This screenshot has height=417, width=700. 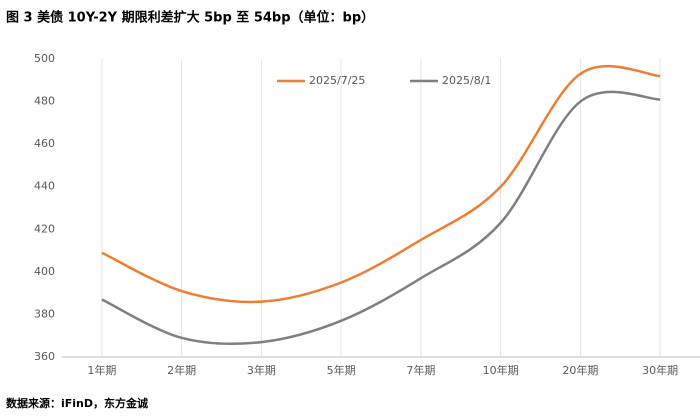 I want to click on y-tick-label: 420, so click(x=44, y=228).